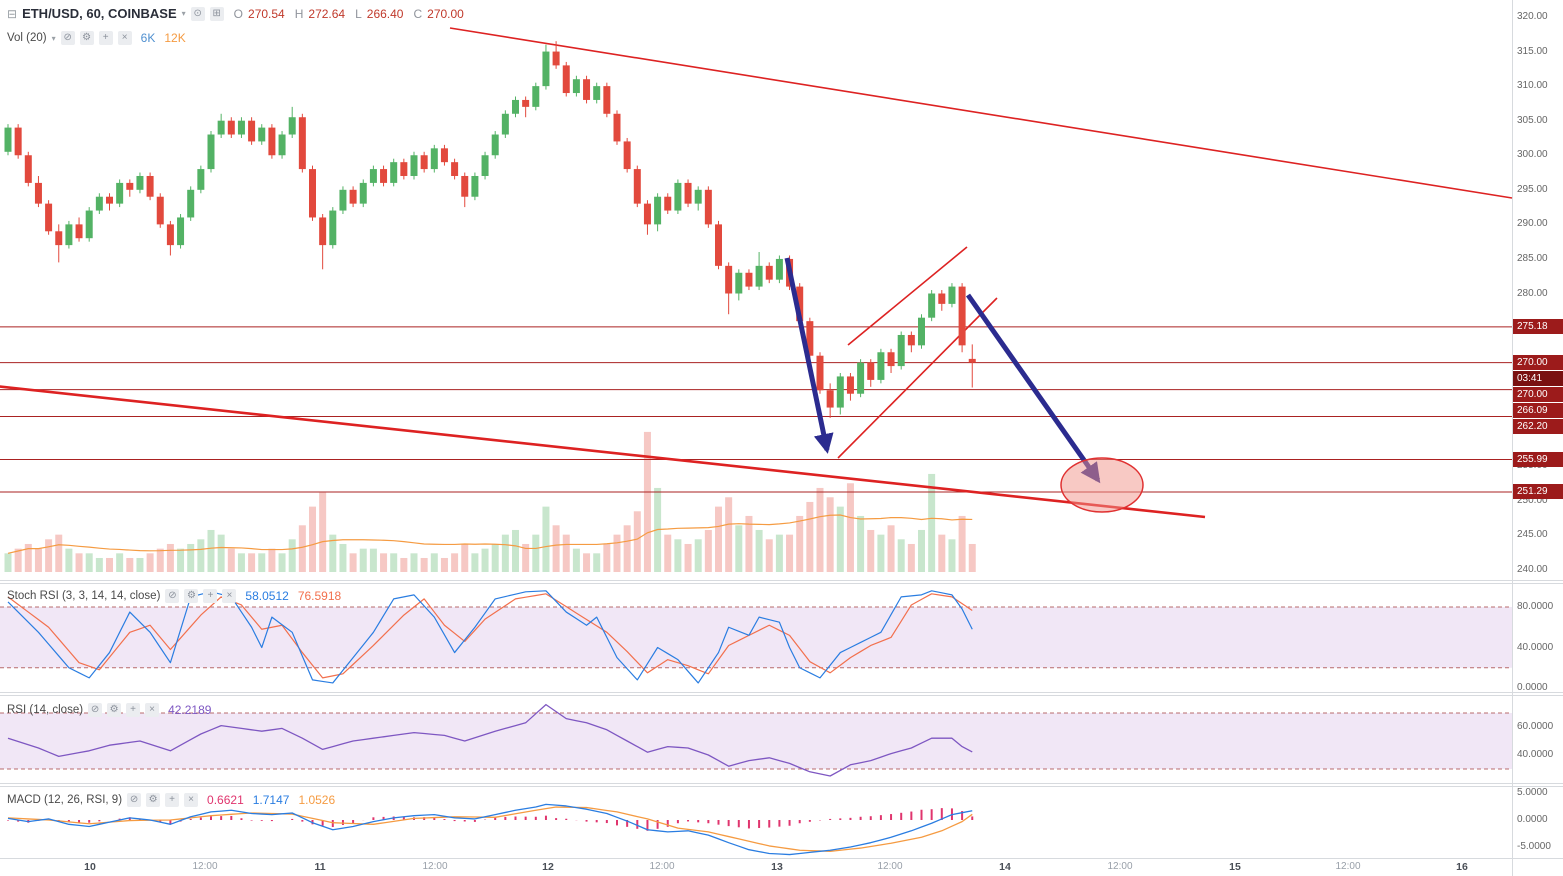 The height and width of the screenshot is (876, 1563). Describe the element at coordinates (781, 867) in the screenshot. I see `time-axis` at that location.